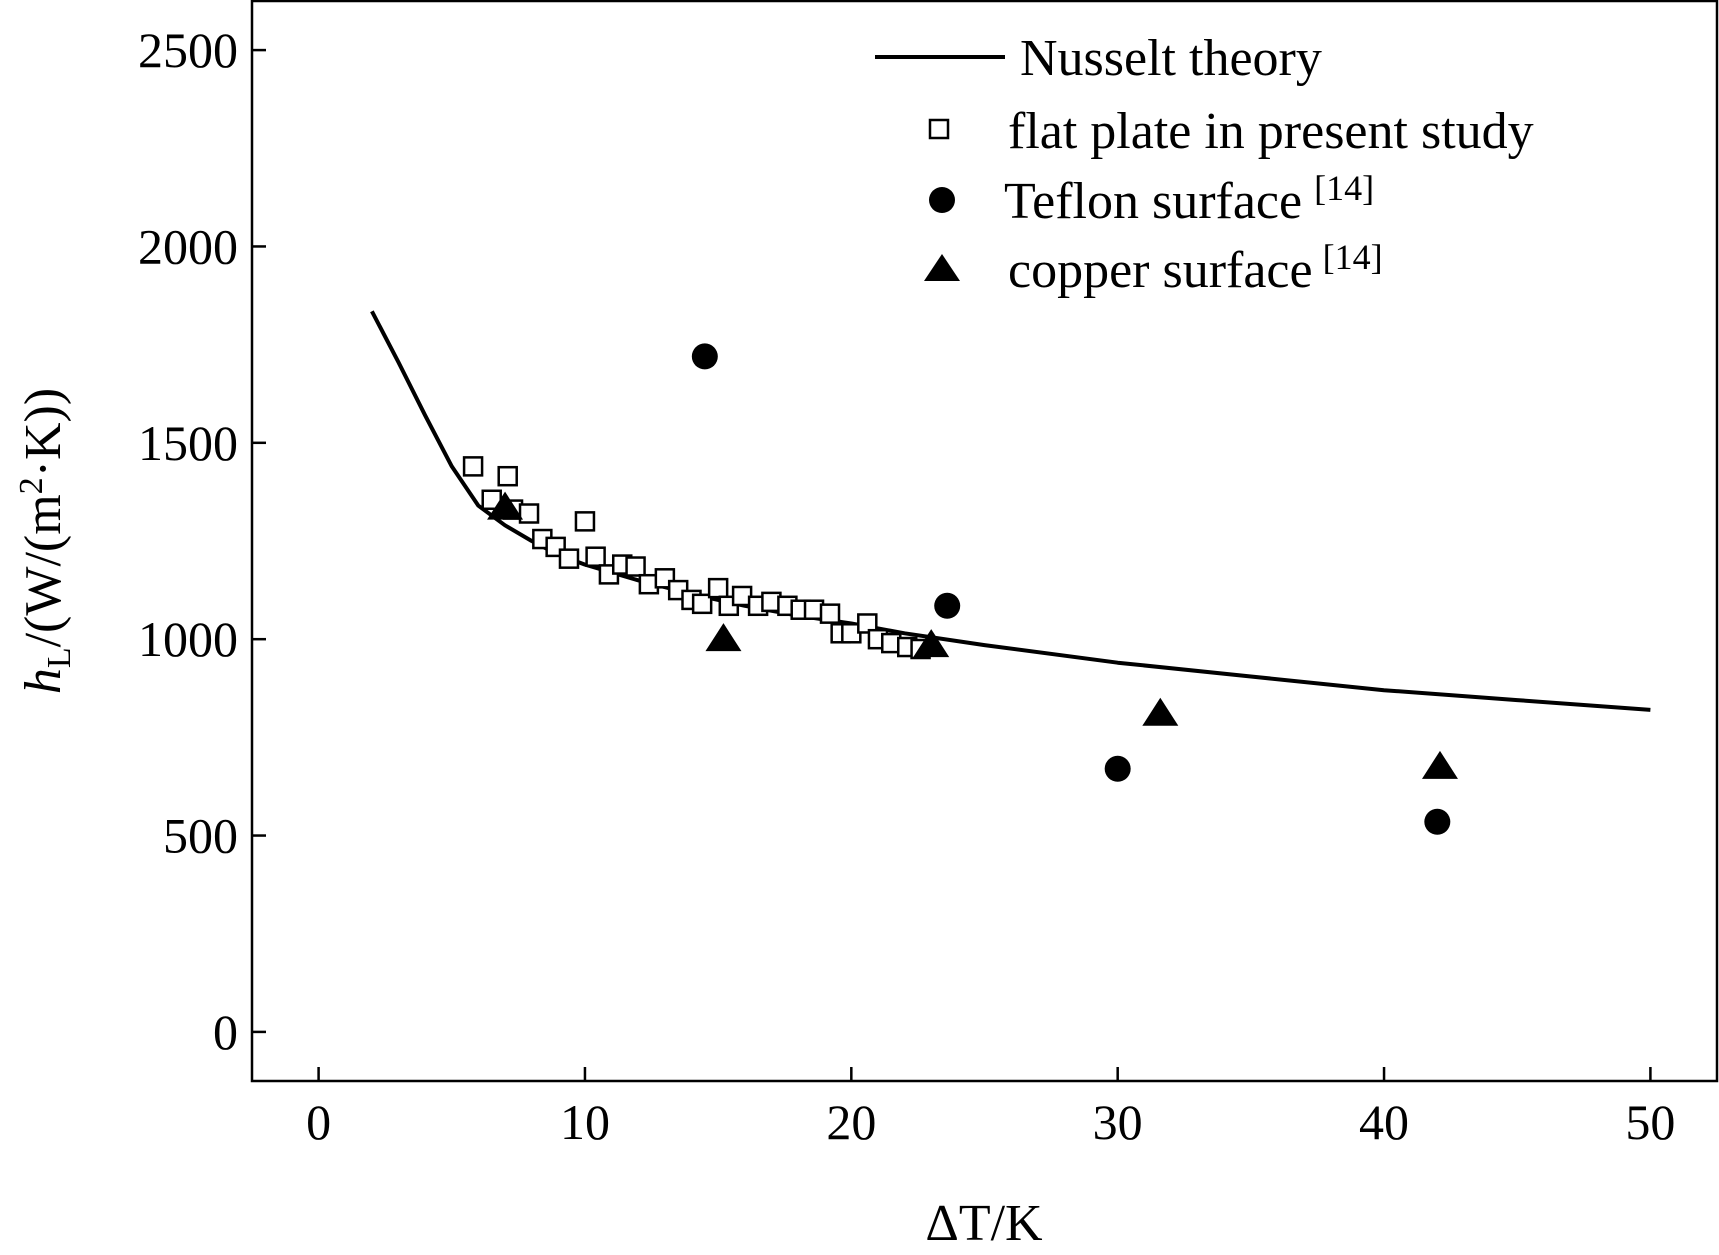 This screenshot has height=1255, width=1719. Describe the element at coordinates (43, 570) in the screenshot. I see `y-title-unit-a: /(W/(m` at that location.